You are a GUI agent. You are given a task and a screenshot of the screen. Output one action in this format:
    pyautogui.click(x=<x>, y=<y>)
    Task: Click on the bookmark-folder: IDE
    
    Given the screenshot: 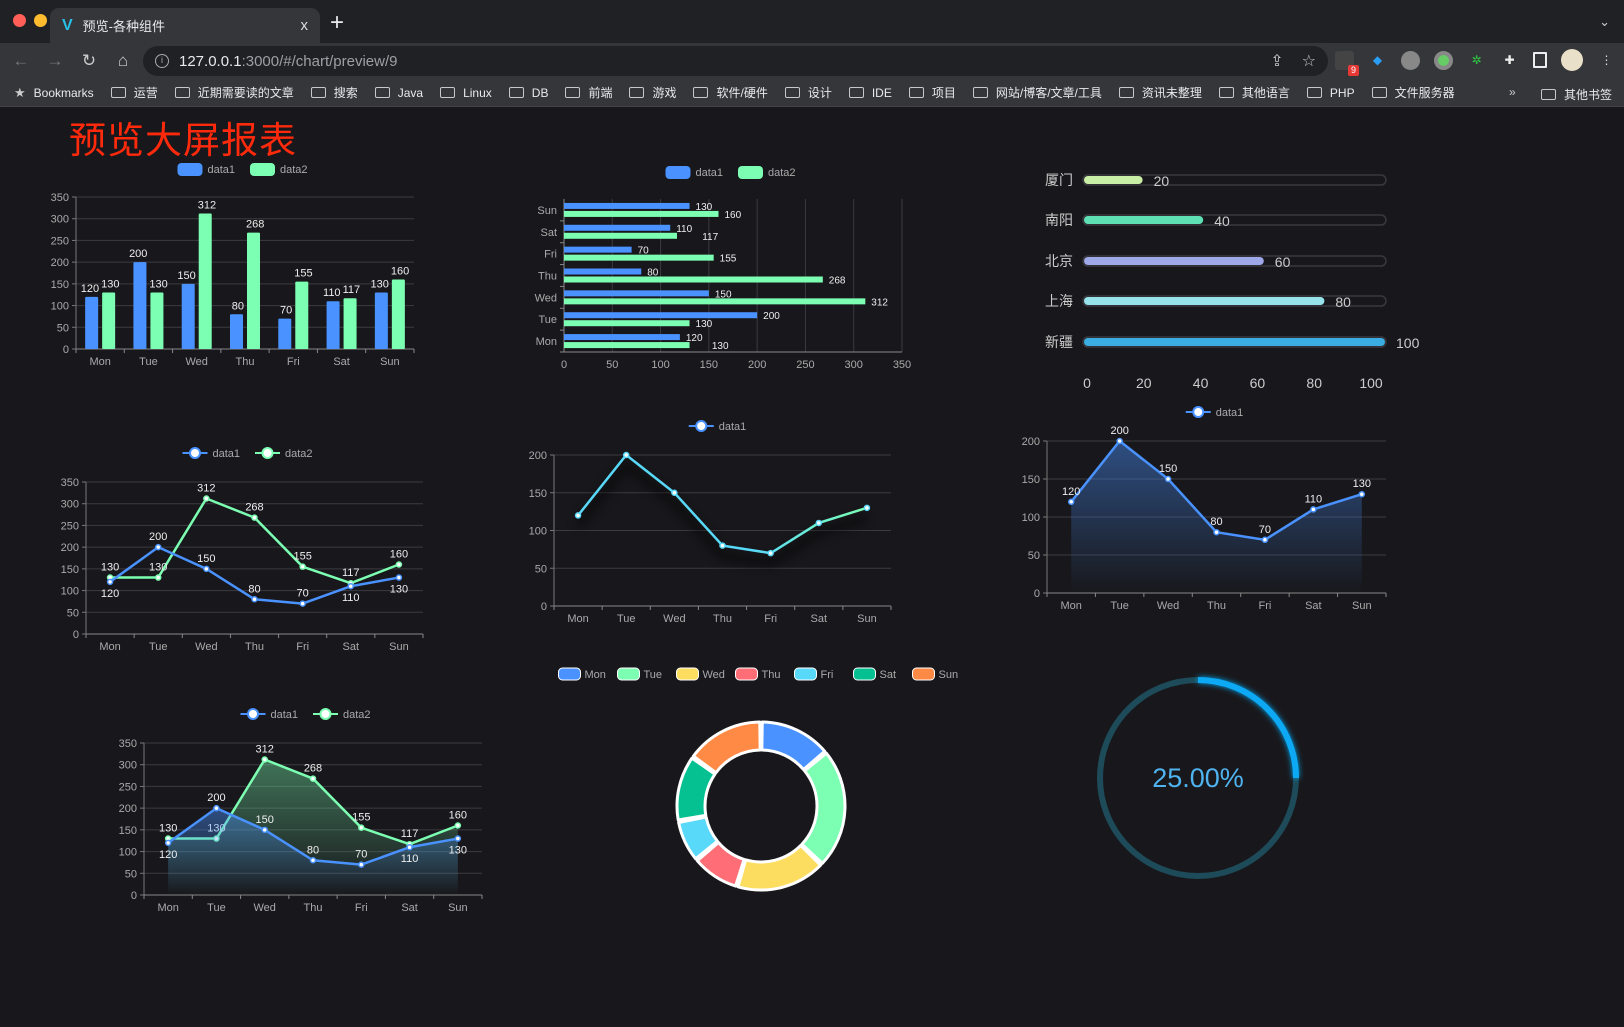 What is the action you would take?
    pyautogui.click(x=870, y=93)
    